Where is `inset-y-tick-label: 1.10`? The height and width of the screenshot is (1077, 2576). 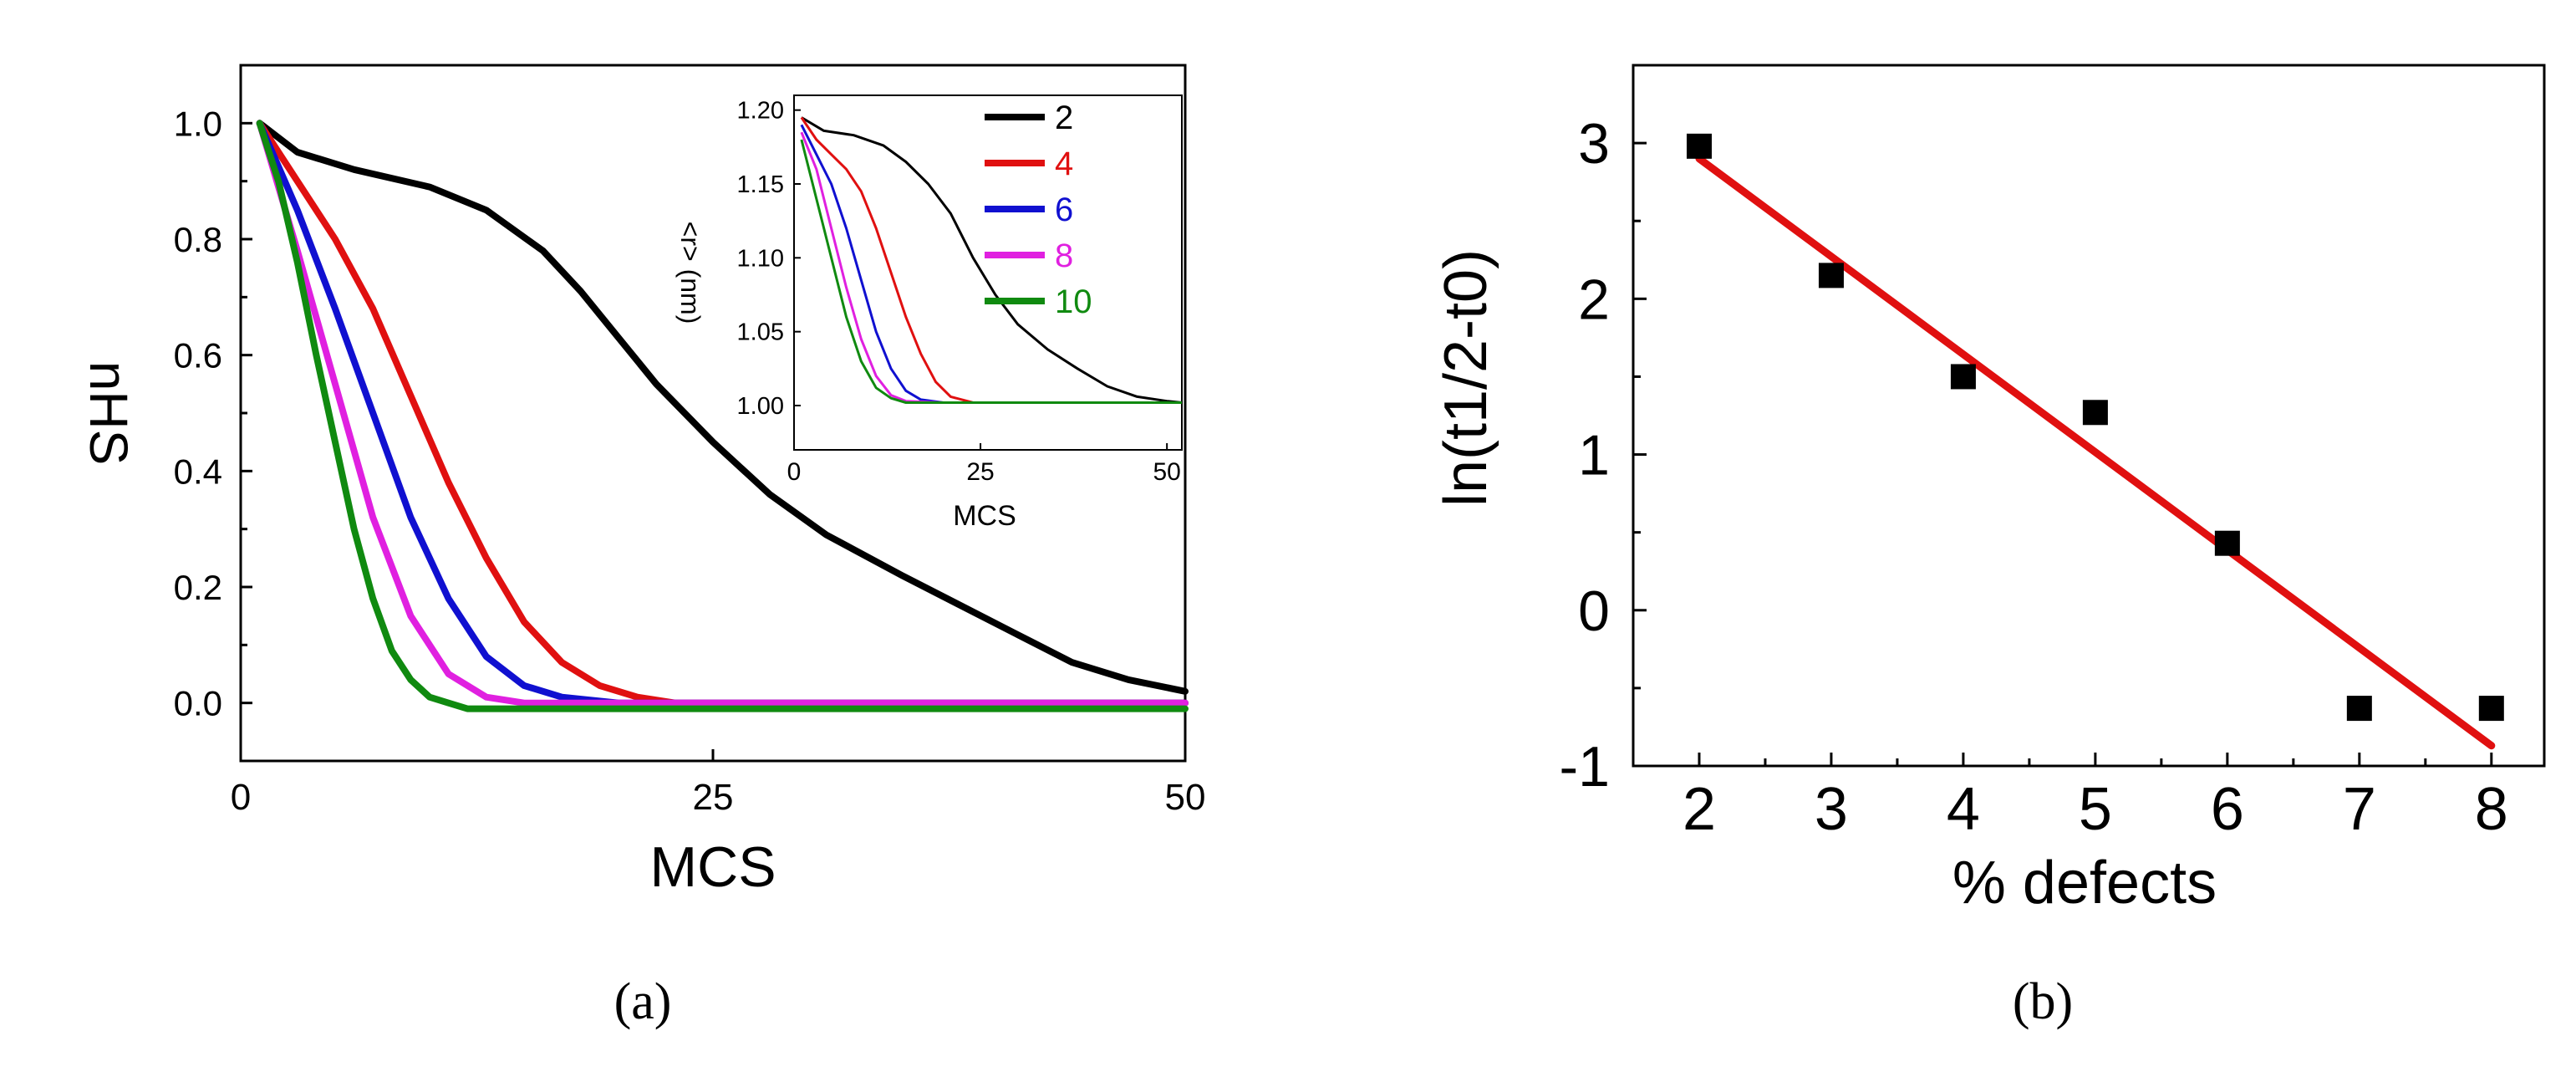 inset-y-tick-label: 1.10 is located at coordinates (760, 258).